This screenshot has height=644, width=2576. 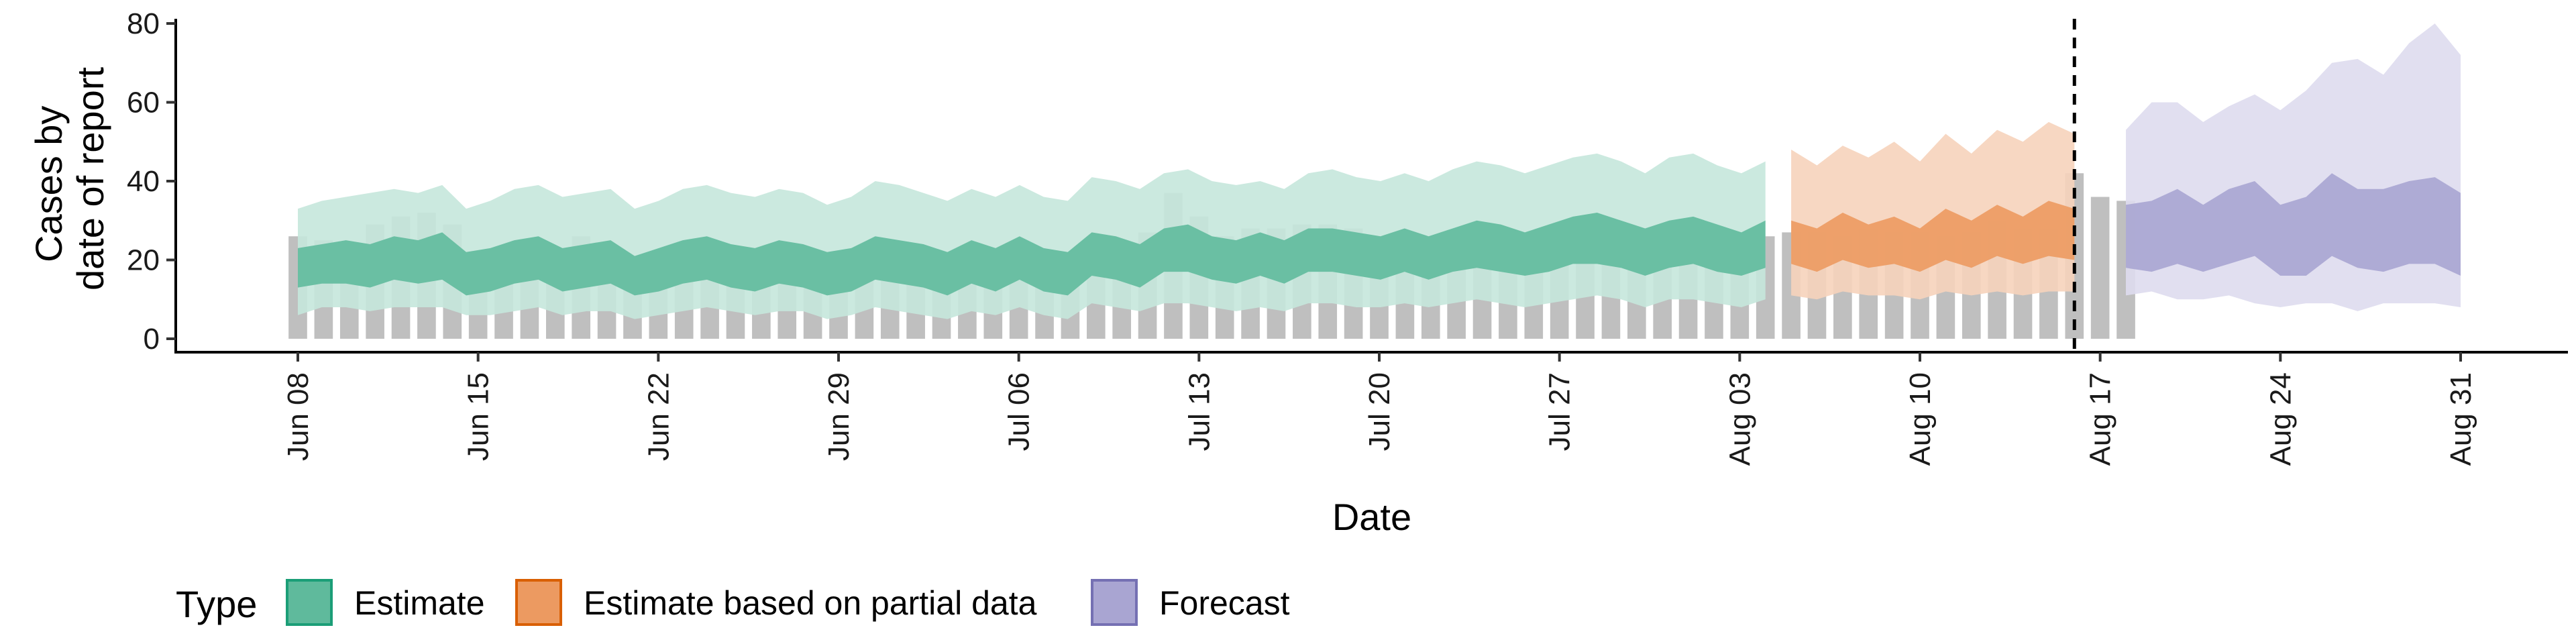 What do you see at coordinates (2280, 419) in the screenshot?
I see `x-tick-label: Aug 24` at bounding box center [2280, 419].